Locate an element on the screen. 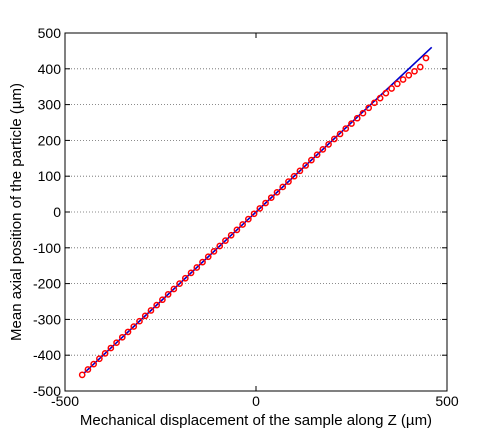 The width and height of the screenshot is (491, 444). y-tick-label: 400 is located at coordinates (50, 69).